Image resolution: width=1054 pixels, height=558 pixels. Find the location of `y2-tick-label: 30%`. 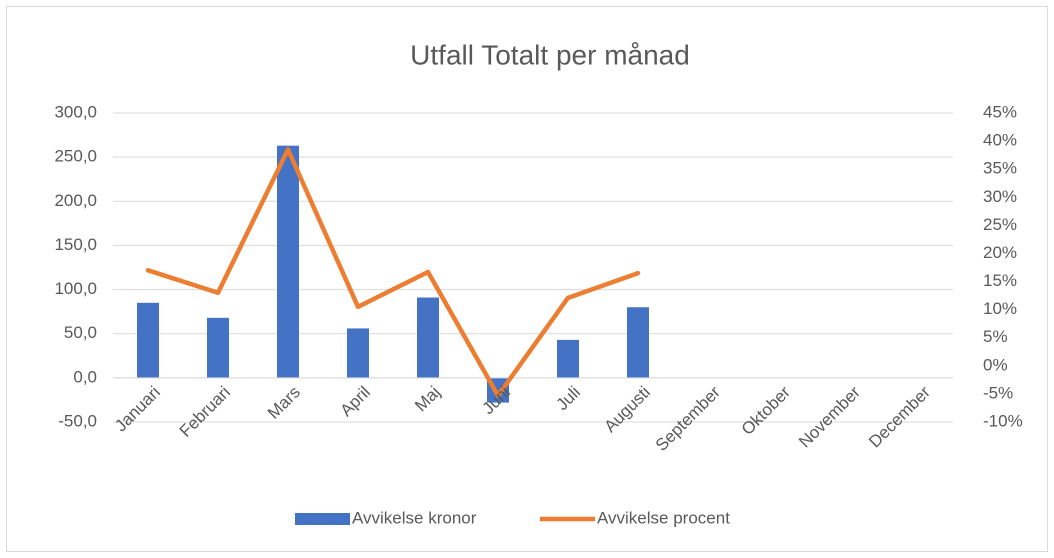

y2-tick-label: 30% is located at coordinates (1000, 196).